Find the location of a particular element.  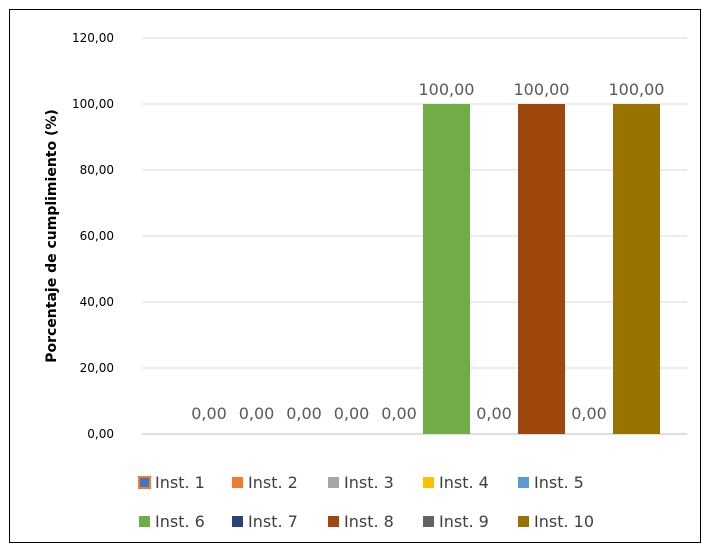

legend-item-inst-4: Inst. 4 is located at coordinates (456, 482).